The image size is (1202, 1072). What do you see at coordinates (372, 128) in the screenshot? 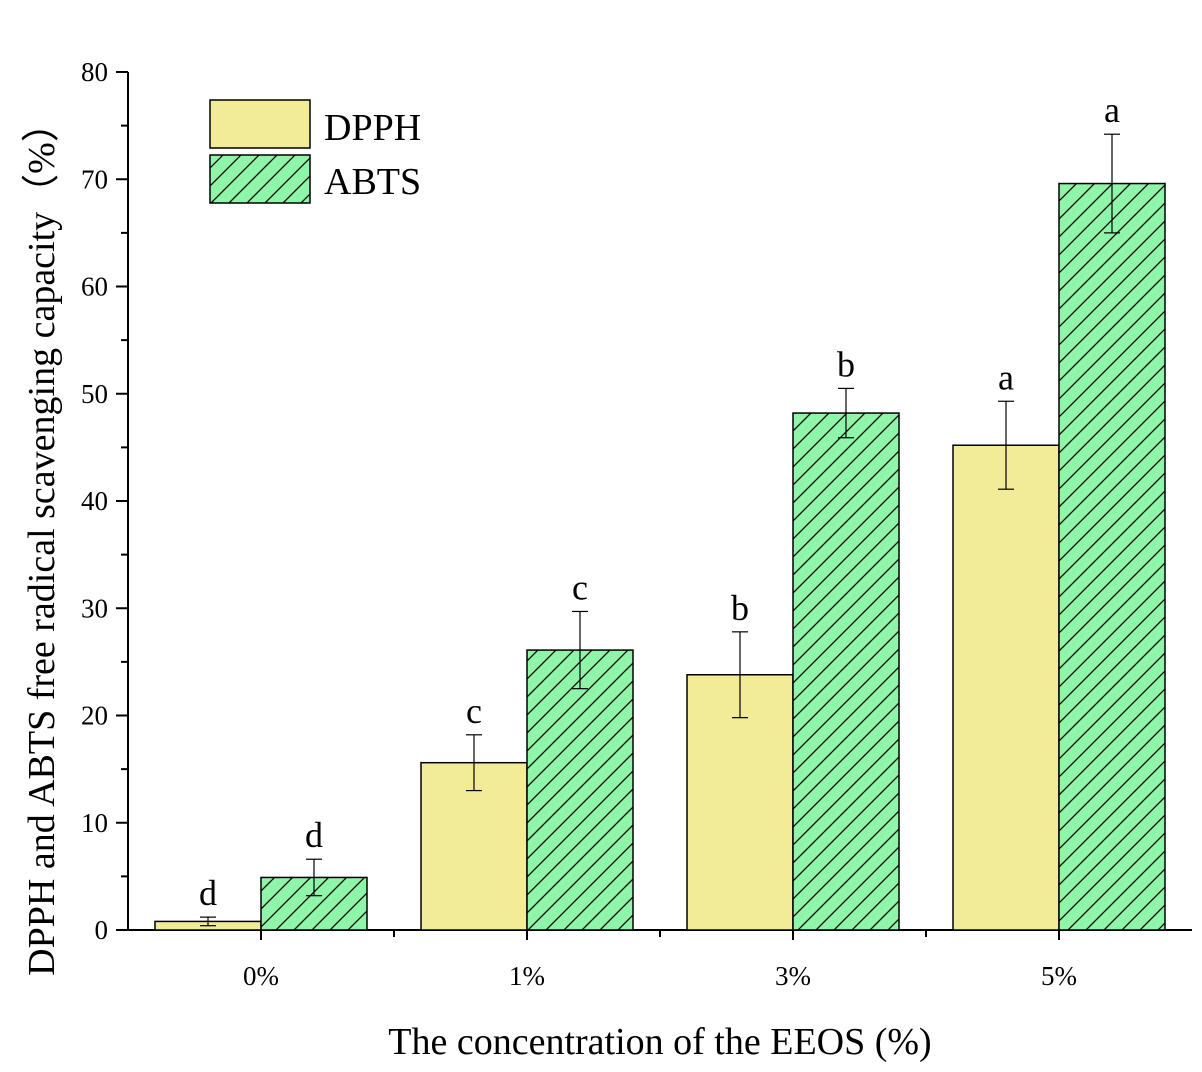
I see `legend-label-dpph: DPPH` at bounding box center [372, 128].